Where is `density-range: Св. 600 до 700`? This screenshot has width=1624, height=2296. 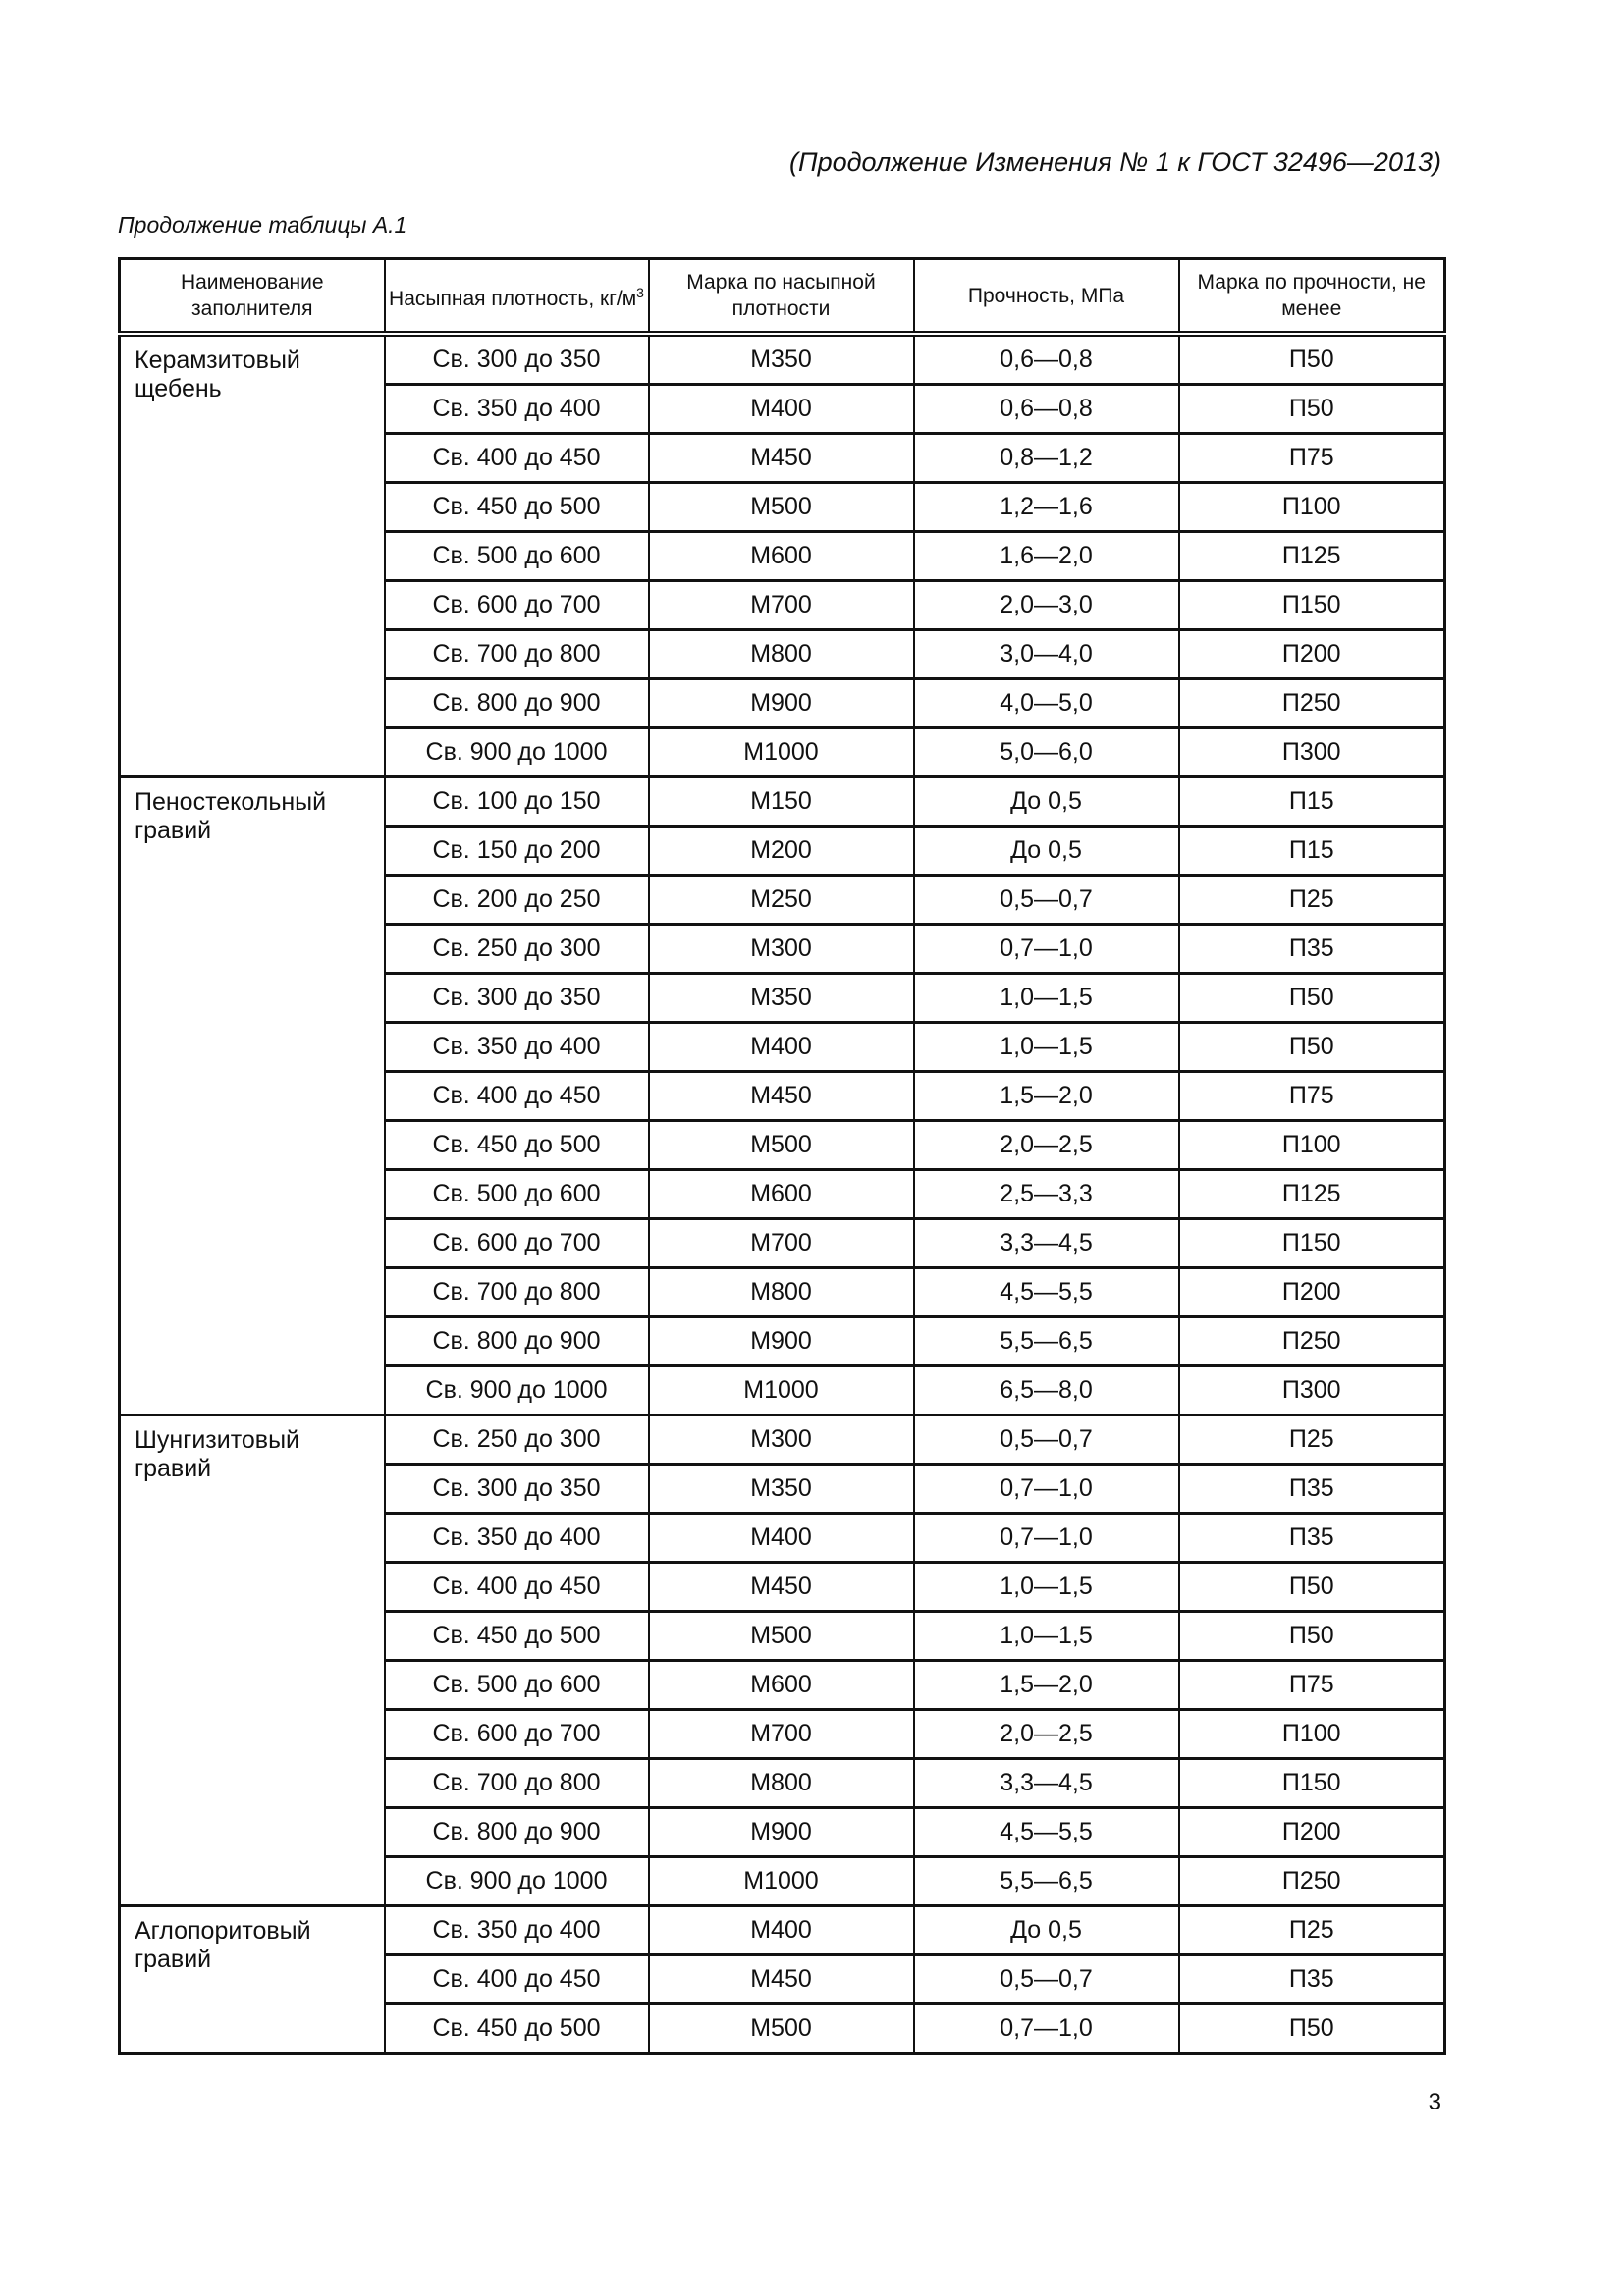 density-range: Св. 600 до 700 is located at coordinates (516, 1734).